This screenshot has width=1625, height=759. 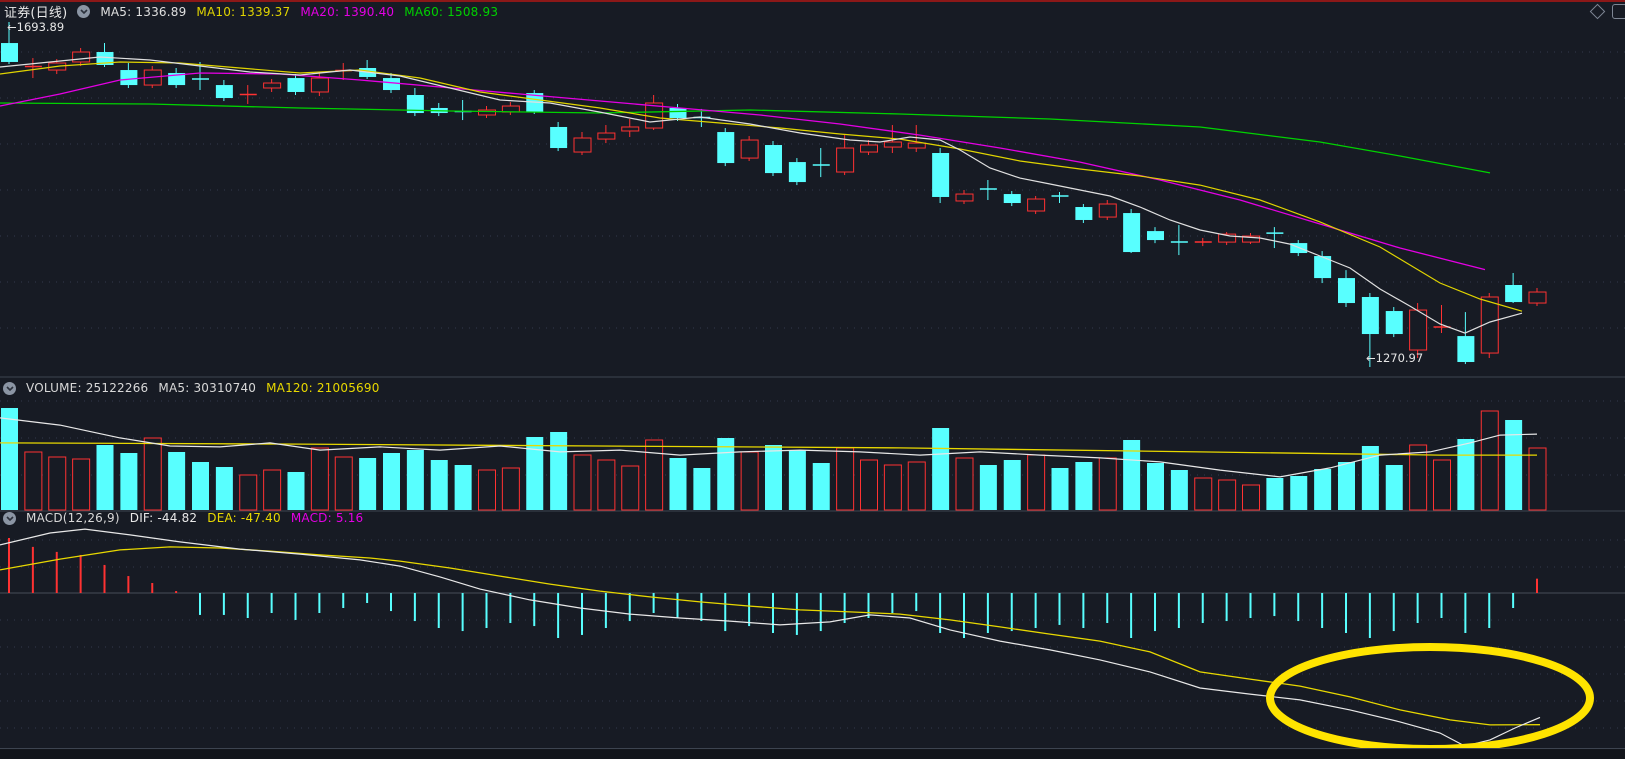 What do you see at coordinates (745, 138) in the screenshot?
I see `ma60-line` at bounding box center [745, 138].